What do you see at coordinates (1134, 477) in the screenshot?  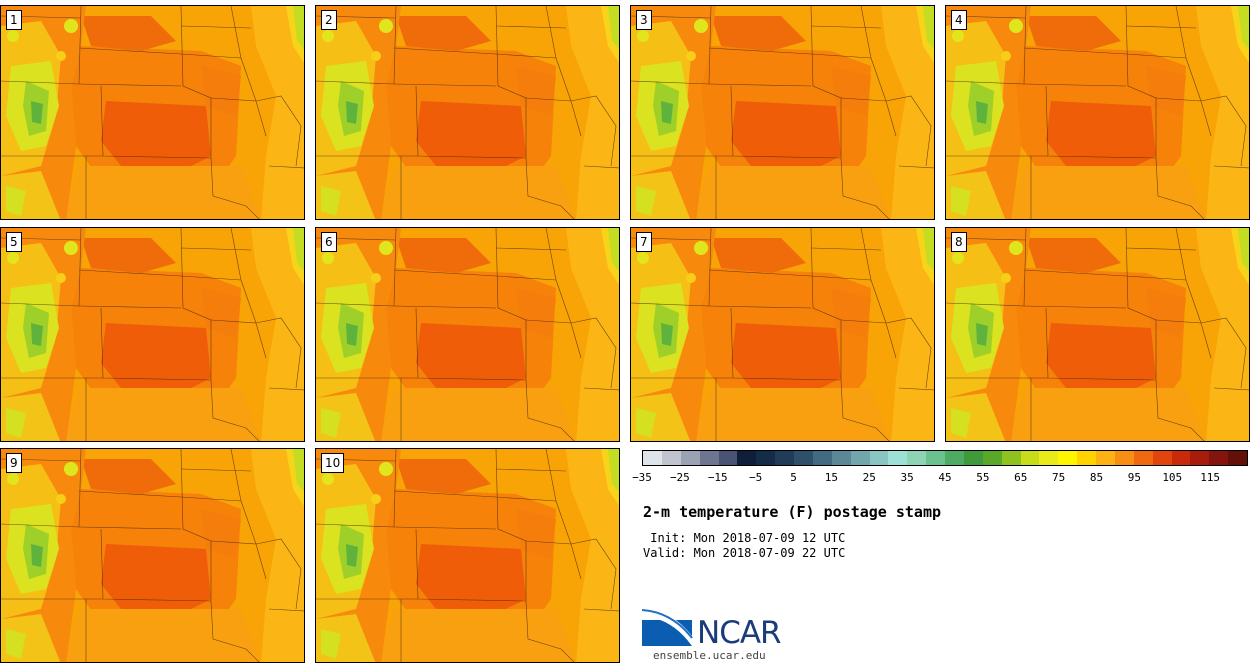 I see `colorbar-tick-label: 95` at bounding box center [1134, 477].